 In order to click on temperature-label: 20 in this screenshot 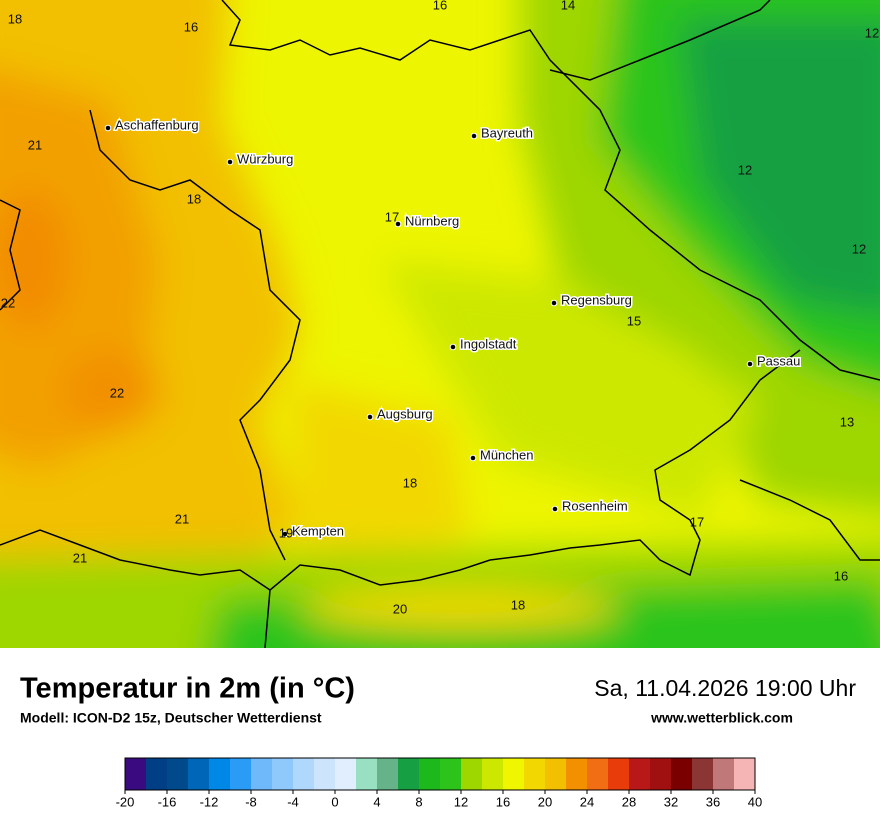, I will do `click(400, 608)`.